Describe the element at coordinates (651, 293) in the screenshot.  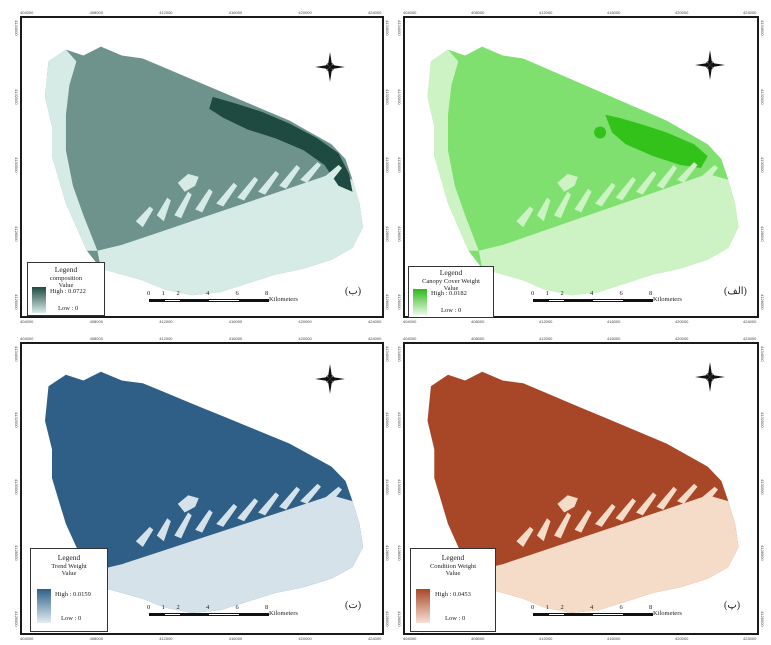
I see `scale-bar-tick-label: 8` at that location.